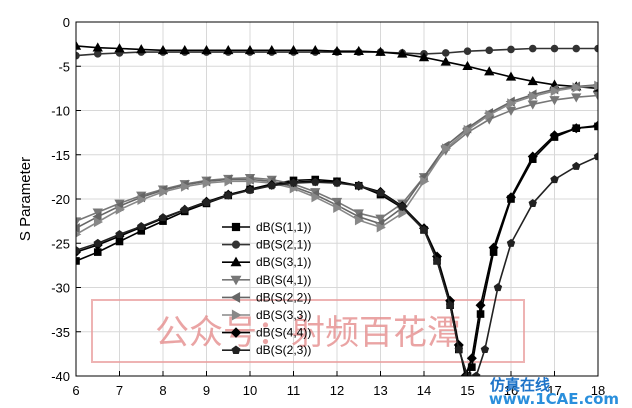 The width and height of the screenshot is (632, 408). Describe the element at coordinates (64, 66) in the screenshot. I see `y-tick-label: -5` at that location.